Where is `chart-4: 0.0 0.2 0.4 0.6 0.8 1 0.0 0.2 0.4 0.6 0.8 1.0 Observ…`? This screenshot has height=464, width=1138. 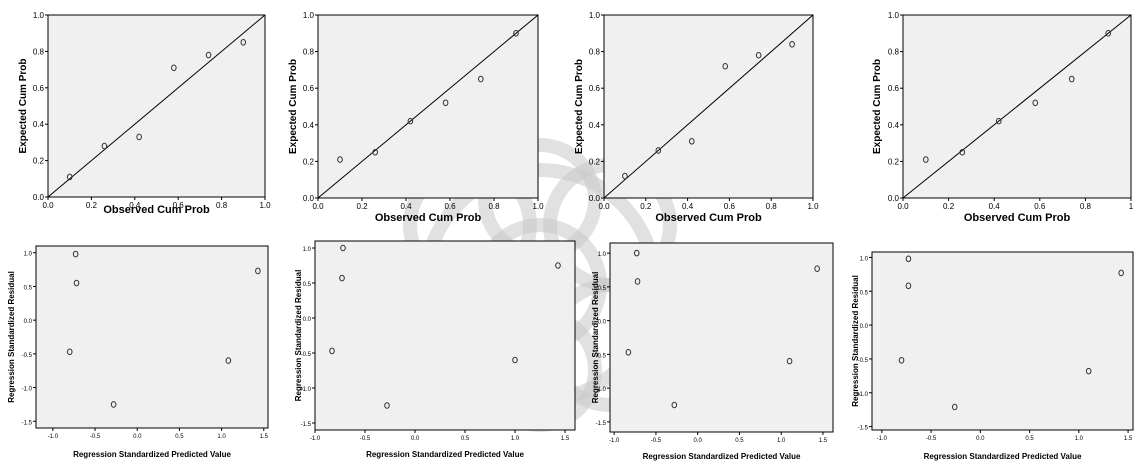 chart-4: 0.0 0.2 0.4 0.6 0.8 1 0.0 0.2 0.4 0.6 0.8 1.0 Observ… is located at coordinates (1003, 117).